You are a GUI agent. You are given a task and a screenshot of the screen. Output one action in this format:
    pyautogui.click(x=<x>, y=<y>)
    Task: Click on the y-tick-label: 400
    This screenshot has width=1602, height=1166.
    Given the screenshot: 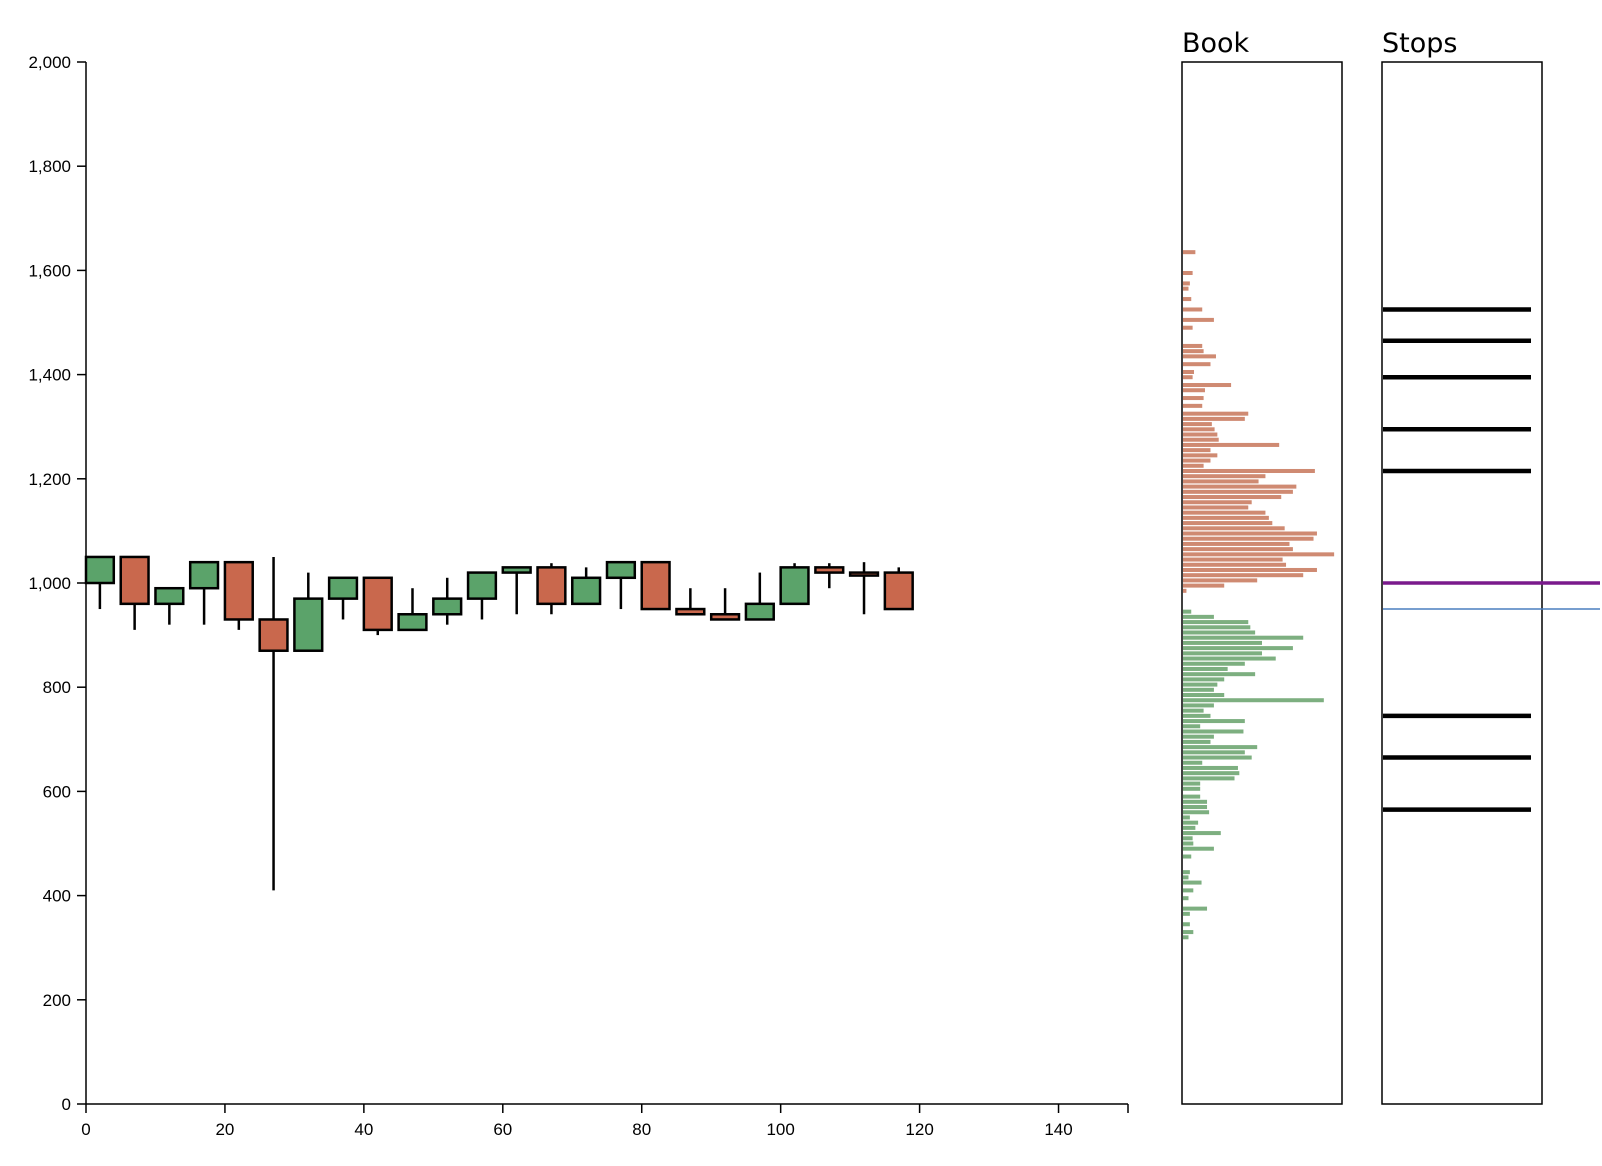 What is the action you would take?
    pyautogui.click(x=57, y=896)
    